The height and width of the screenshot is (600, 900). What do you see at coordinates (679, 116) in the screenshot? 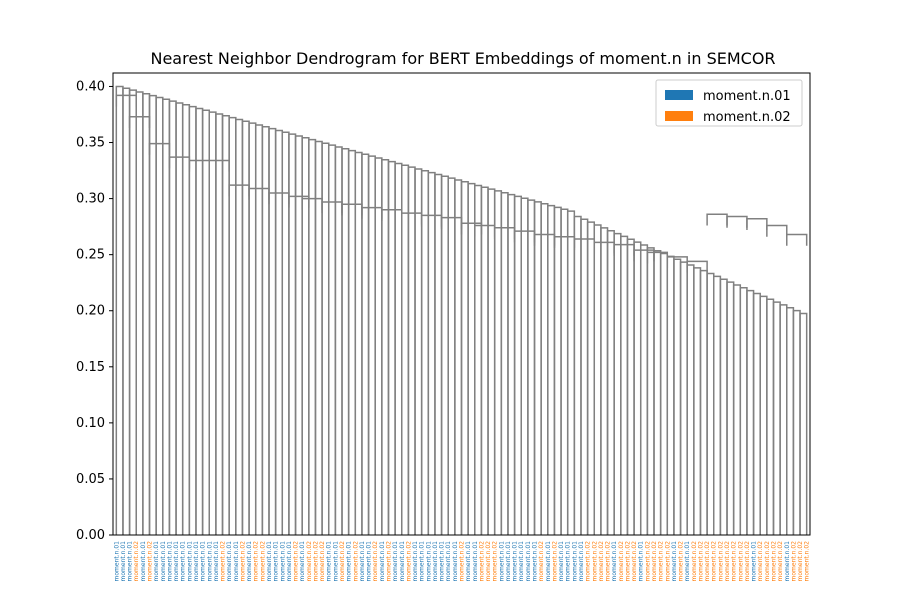
I see `legend-swatch` at bounding box center [679, 116].